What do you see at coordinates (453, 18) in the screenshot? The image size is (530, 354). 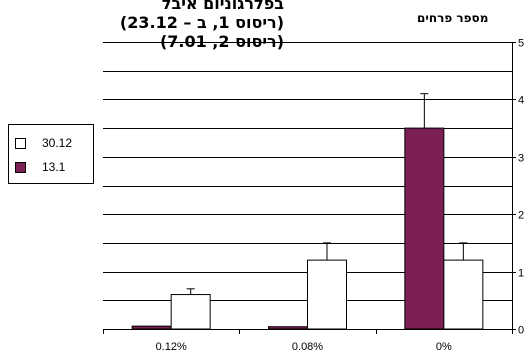 I see `y-axis-label: מספר פרחים` at bounding box center [453, 18].